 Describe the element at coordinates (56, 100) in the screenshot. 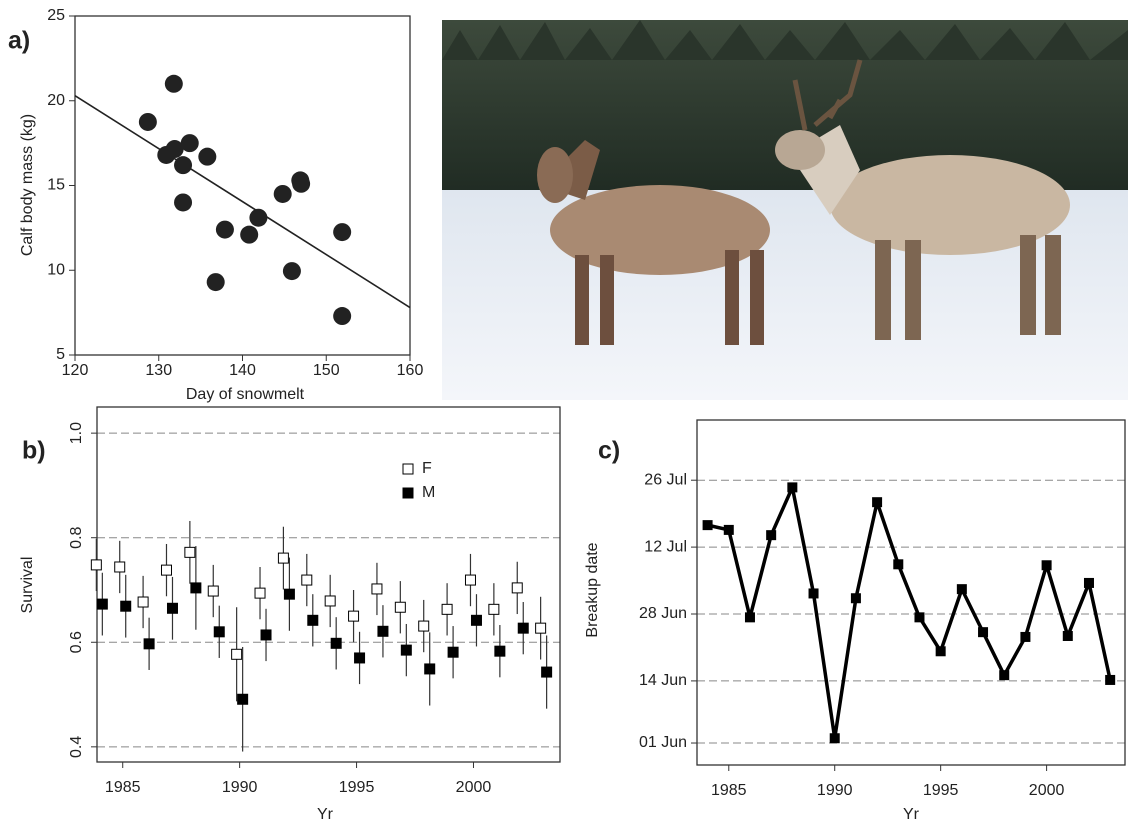

I see `y-tick-label: 20` at that location.